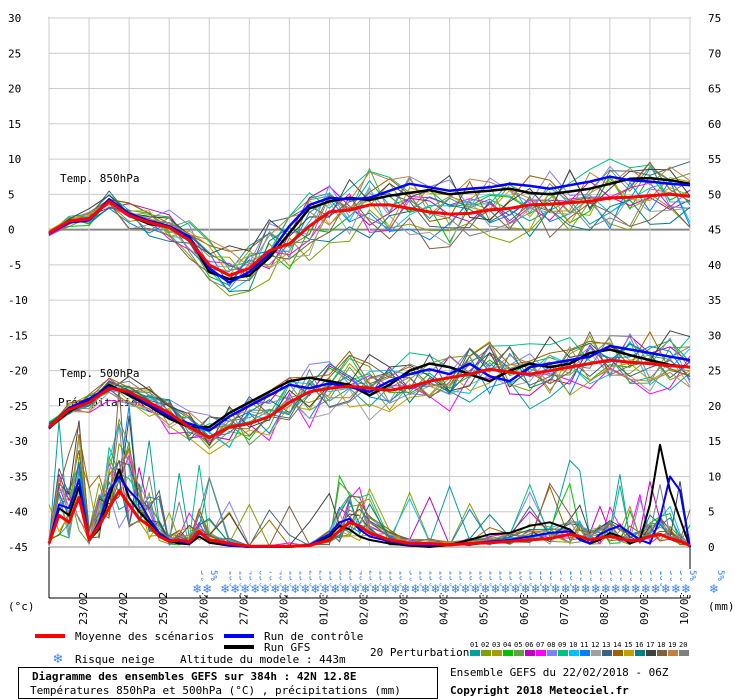  I want to click on right-tick-label: 65, so click(714, 89).